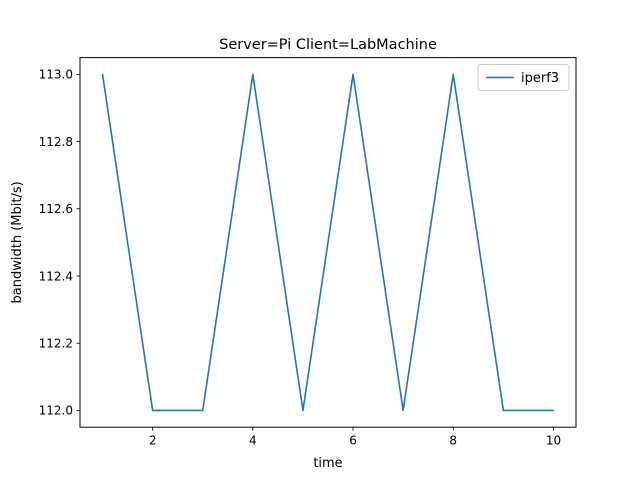  I want to click on chart-title: Server=Pi Client=LabMachine, so click(328, 45).